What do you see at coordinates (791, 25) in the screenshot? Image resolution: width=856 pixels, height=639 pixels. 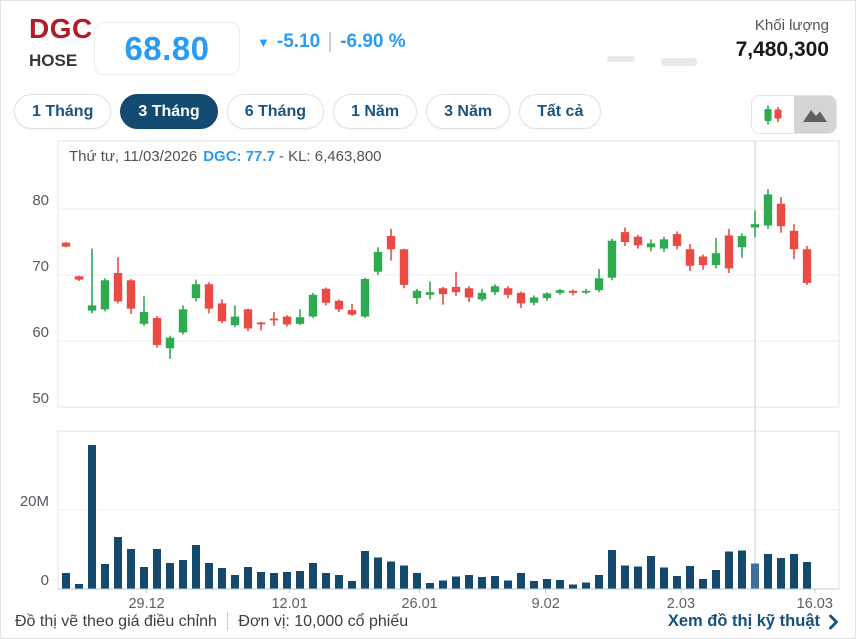 I see `volume-label: Khối lượng` at bounding box center [791, 25].